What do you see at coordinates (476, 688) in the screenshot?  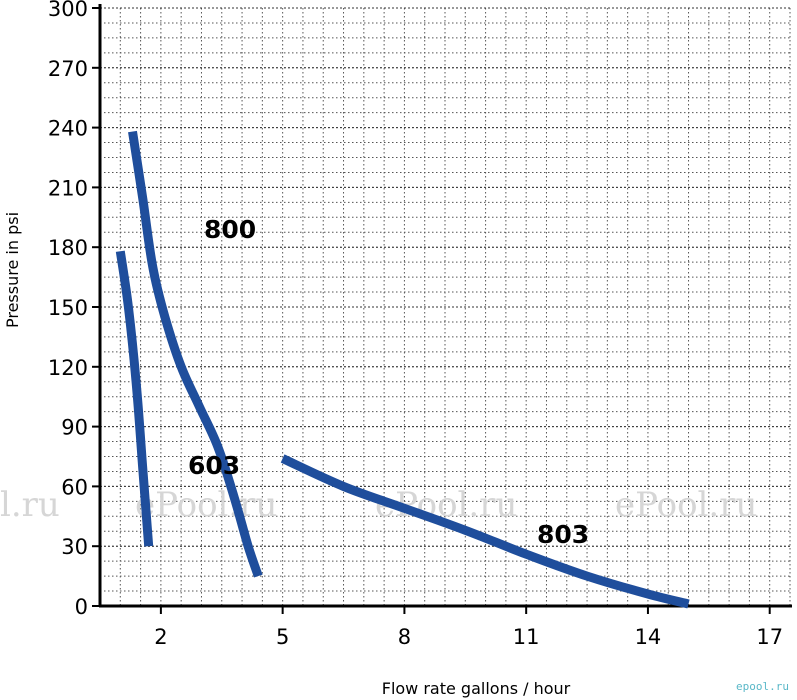 I see `x-axis-title: Flow rate gallons / hour` at bounding box center [476, 688].